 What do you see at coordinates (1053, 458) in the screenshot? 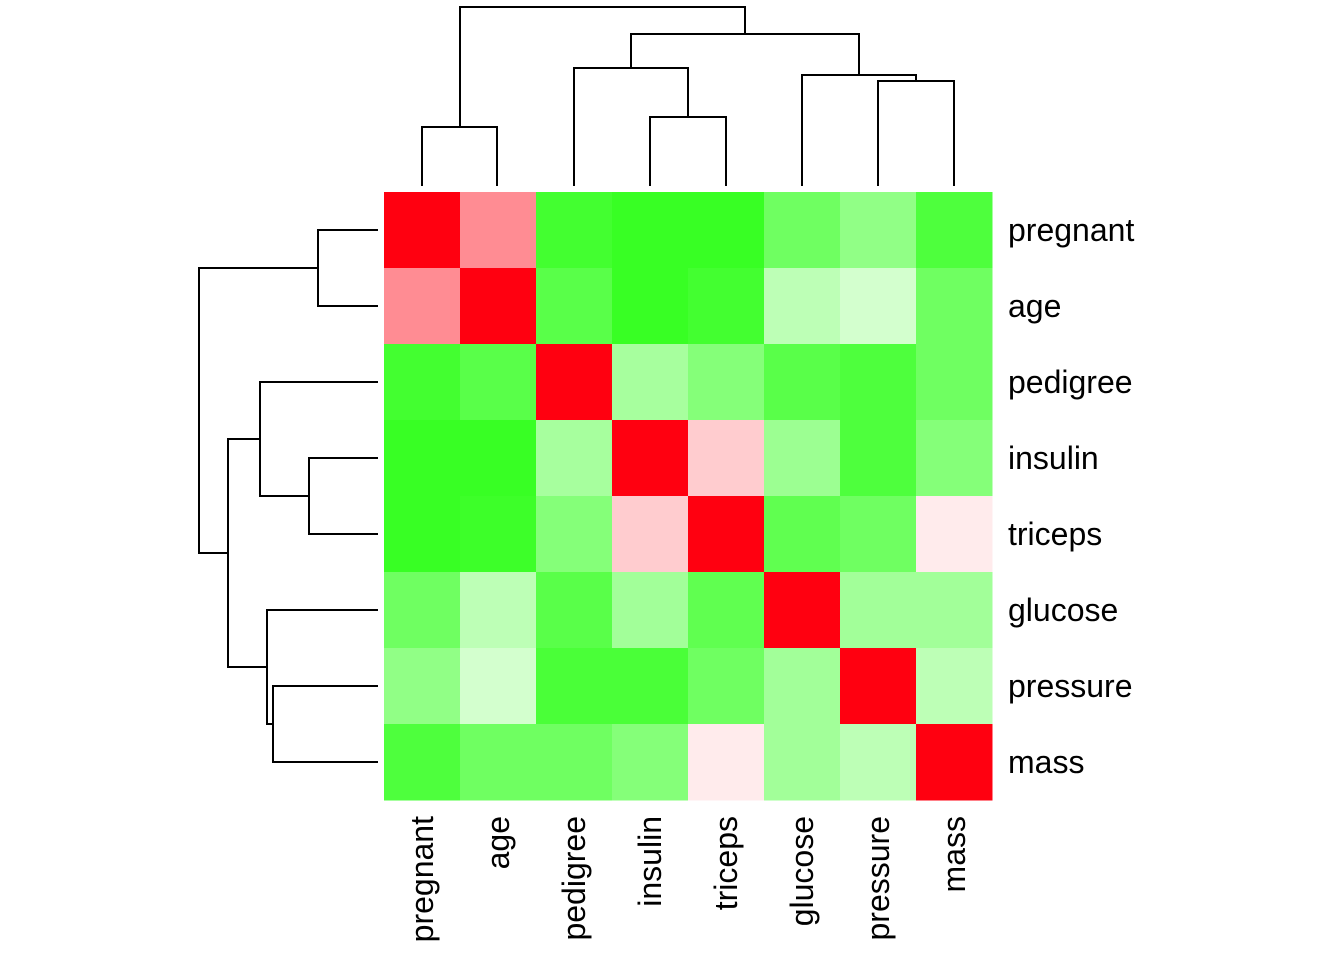
I see `row-label: insulin` at bounding box center [1053, 458].